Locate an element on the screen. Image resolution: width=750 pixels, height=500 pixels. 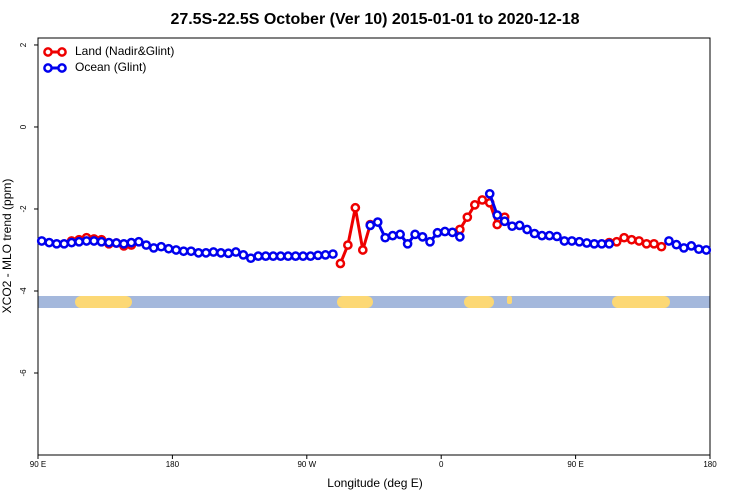
legend-label: Ocean (Glint) is located at coordinates (110, 67).